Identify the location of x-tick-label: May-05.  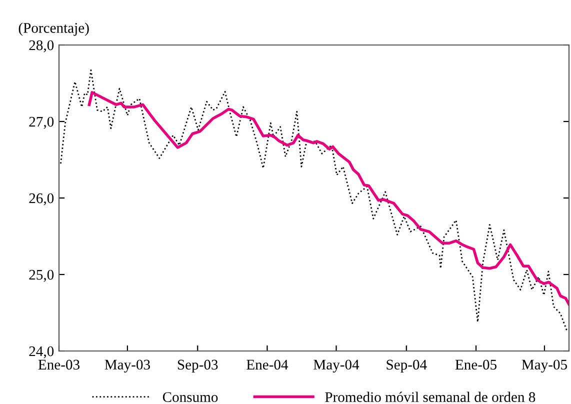
(544, 366).